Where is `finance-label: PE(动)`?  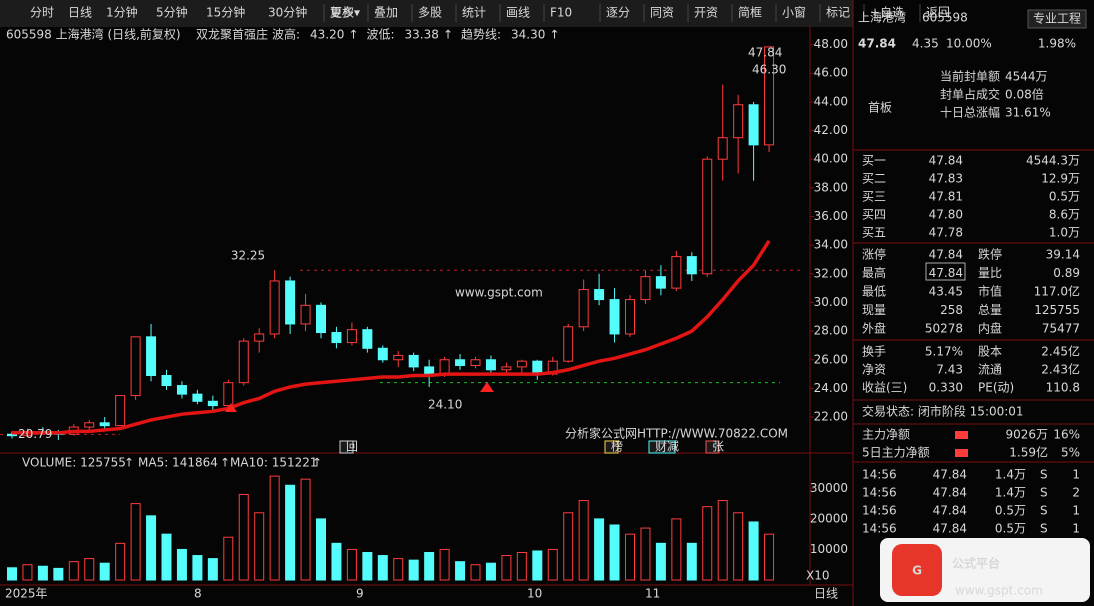
finance-label: PE(动) is located at coordinates (996, 388).